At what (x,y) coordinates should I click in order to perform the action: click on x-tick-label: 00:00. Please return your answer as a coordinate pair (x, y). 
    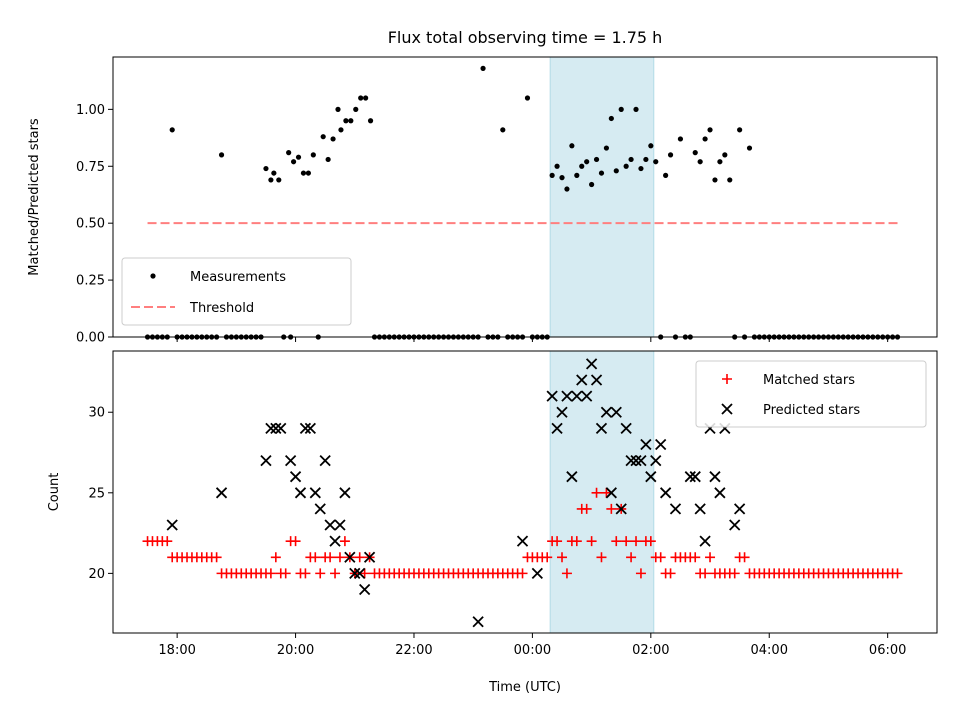
    Looking at the image, I should click on (532, 650).